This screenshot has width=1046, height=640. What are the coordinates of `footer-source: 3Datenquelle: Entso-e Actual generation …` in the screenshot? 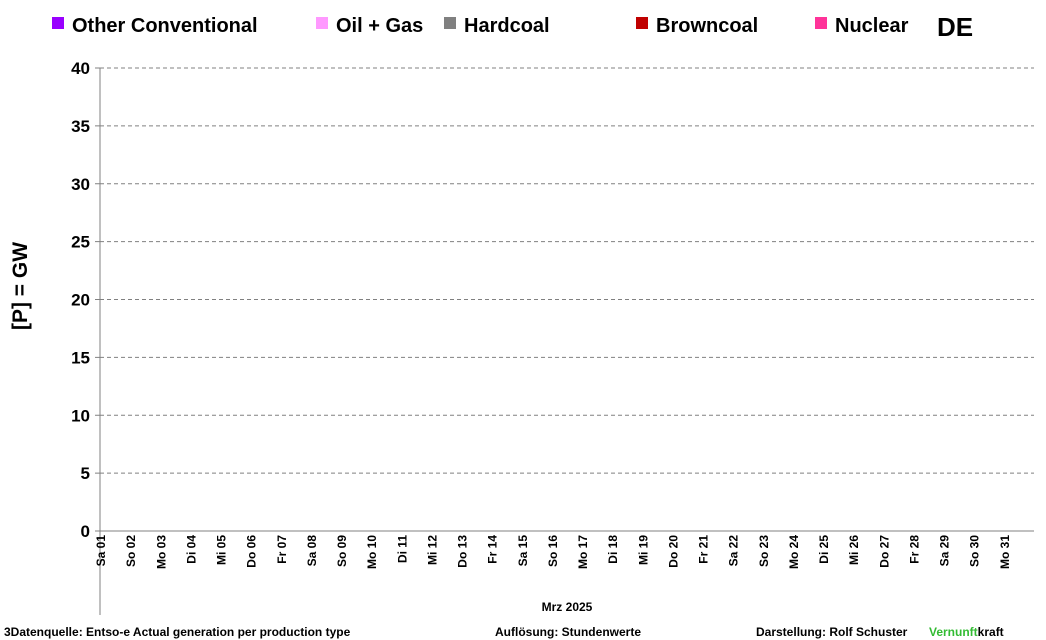 It's located at (177, 632).